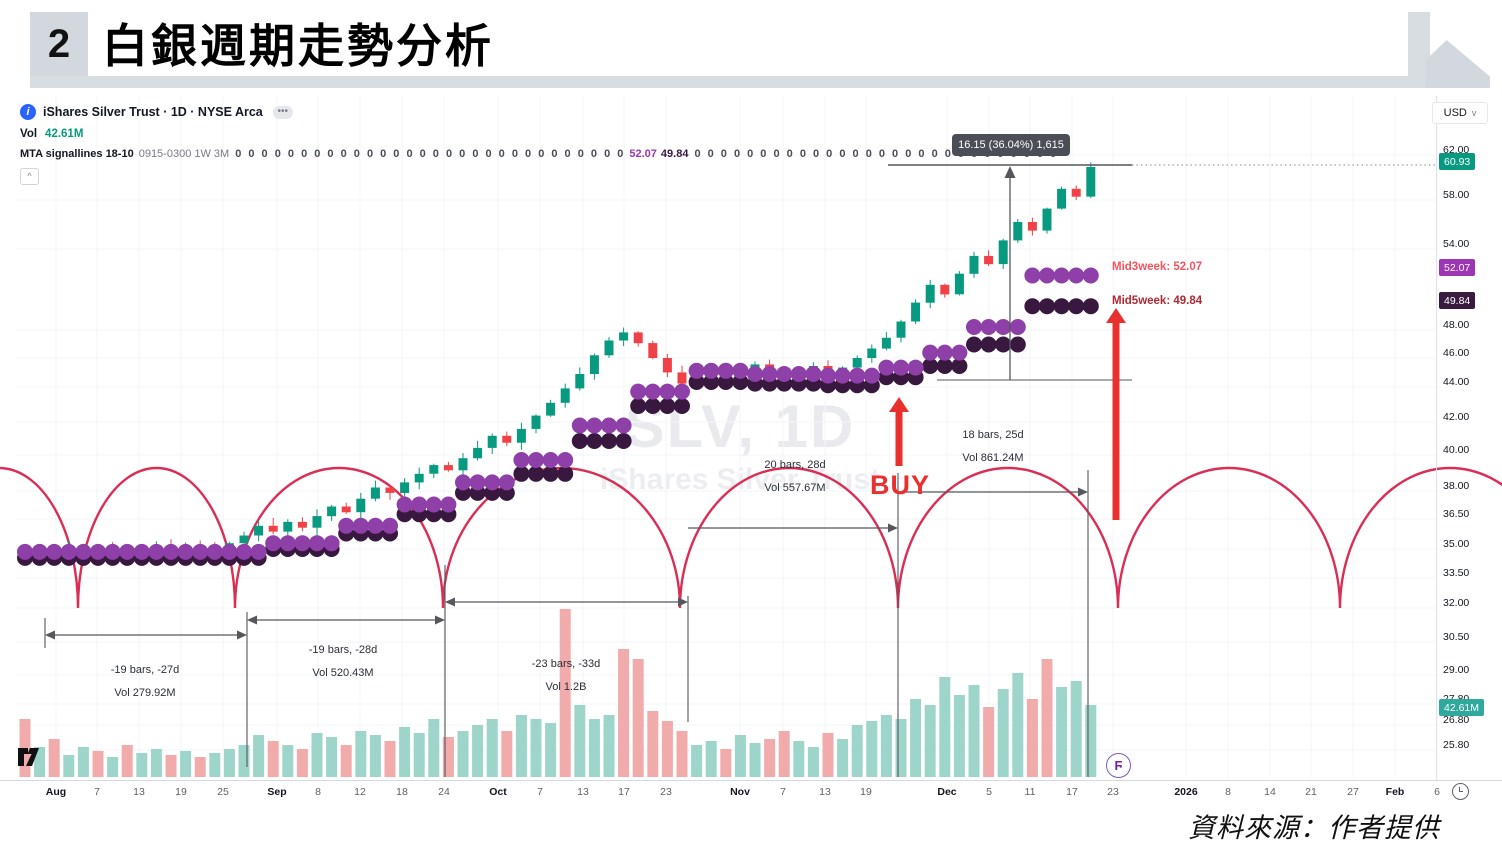  Describe the element at coordinates (748, 43) in the screenshot. I see `title-box: 白銀週期走勢分析` at that location.